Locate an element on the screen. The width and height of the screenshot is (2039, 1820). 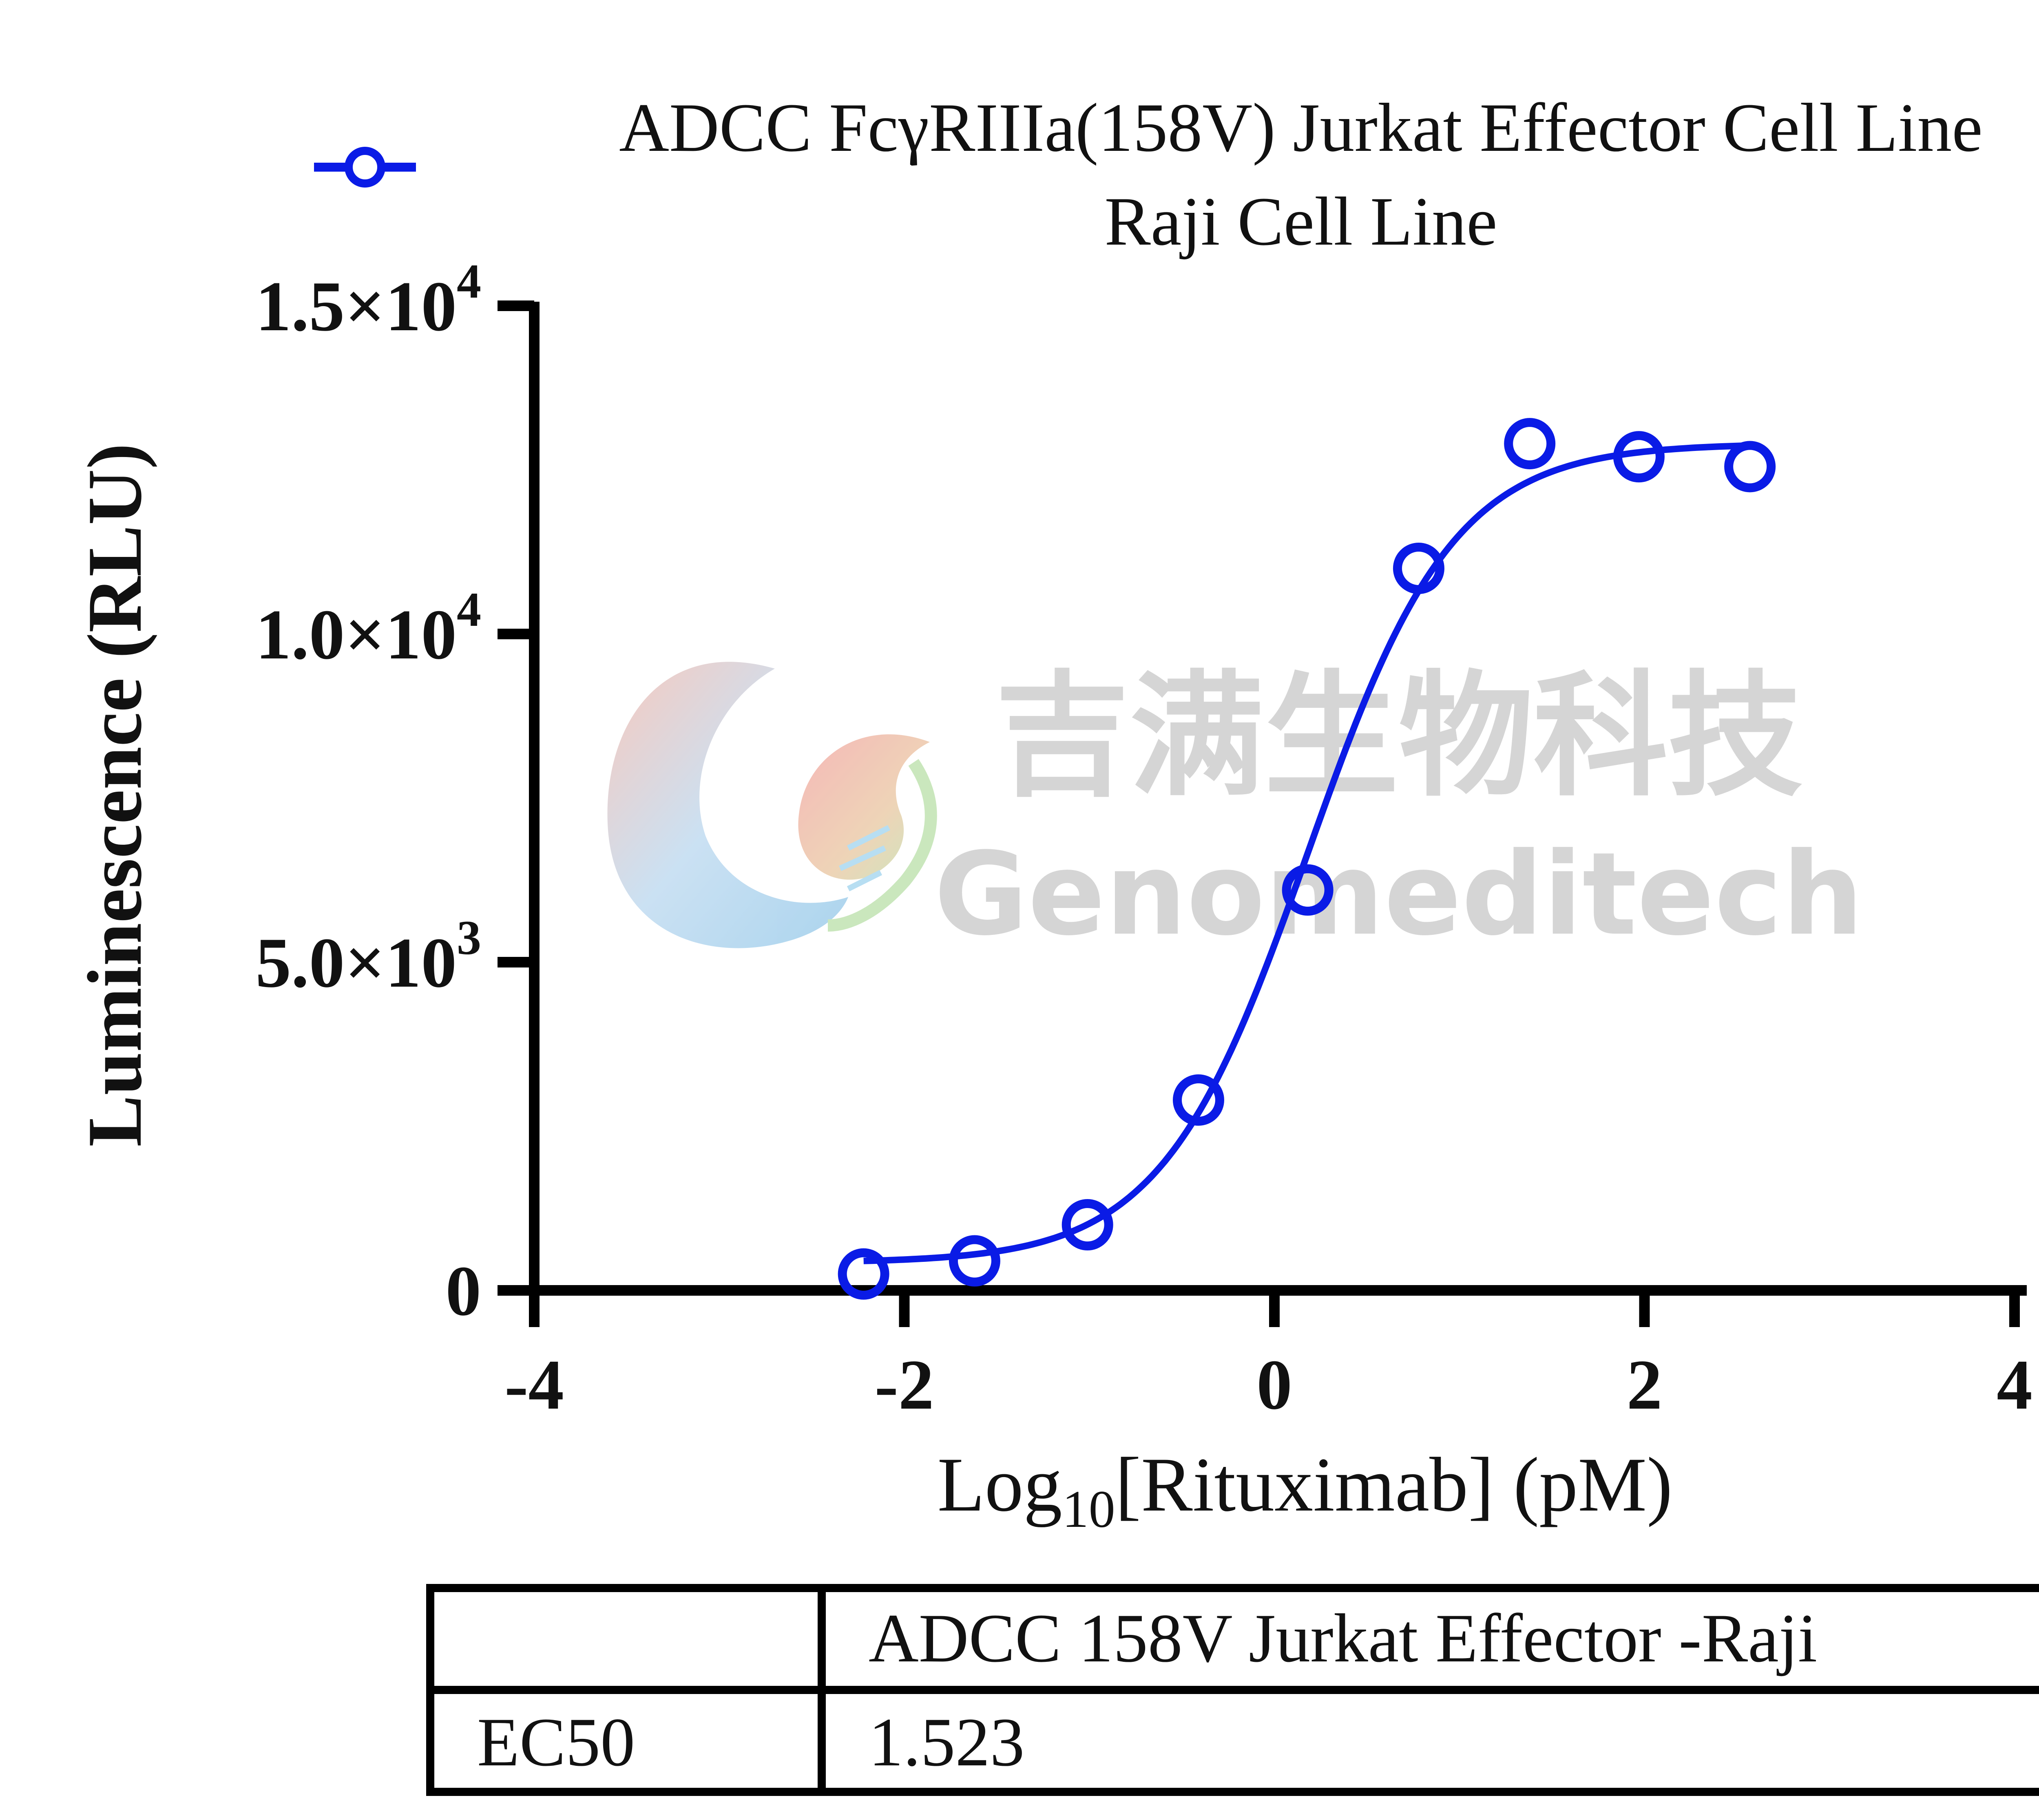
y-tick-label: 1.5×10⁴ is located at coordinates (368, 300).